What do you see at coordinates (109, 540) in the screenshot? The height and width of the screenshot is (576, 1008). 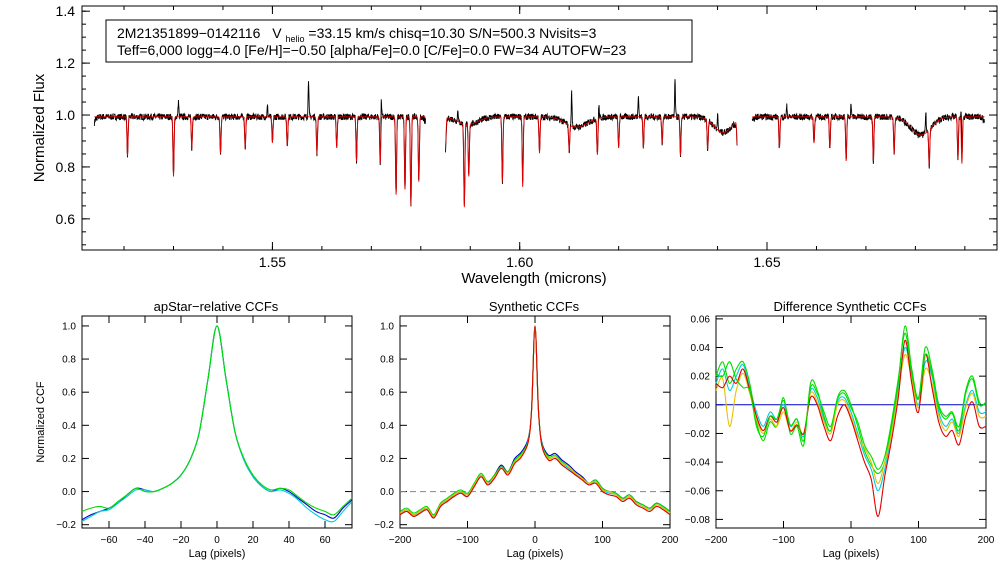 I see `apstar-ccf-x-tick-label: −60` at bounding box center [109, 540].